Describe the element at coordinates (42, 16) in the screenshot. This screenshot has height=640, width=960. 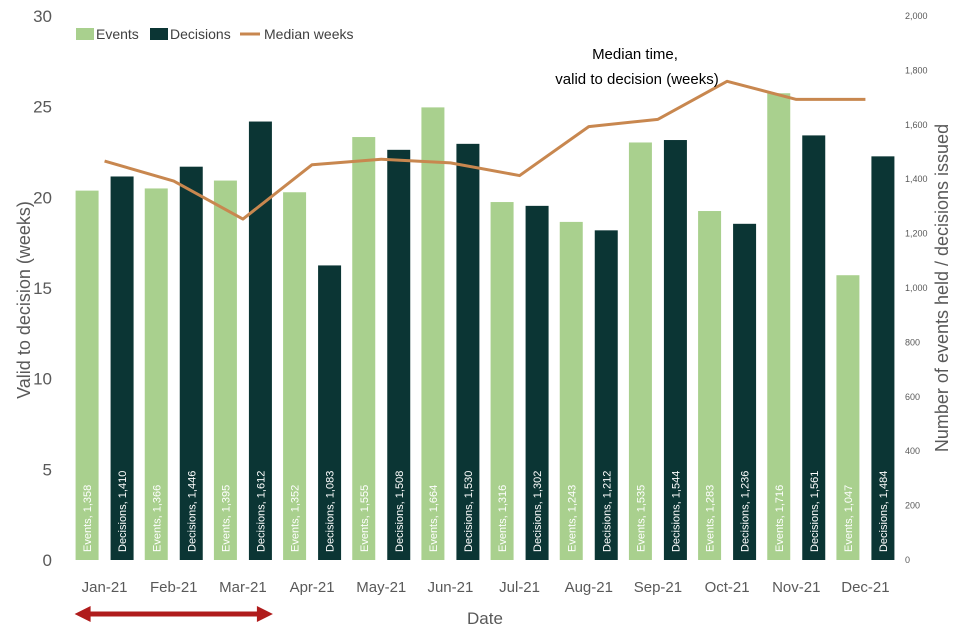
I see `y-tick-label: 30` at that location.